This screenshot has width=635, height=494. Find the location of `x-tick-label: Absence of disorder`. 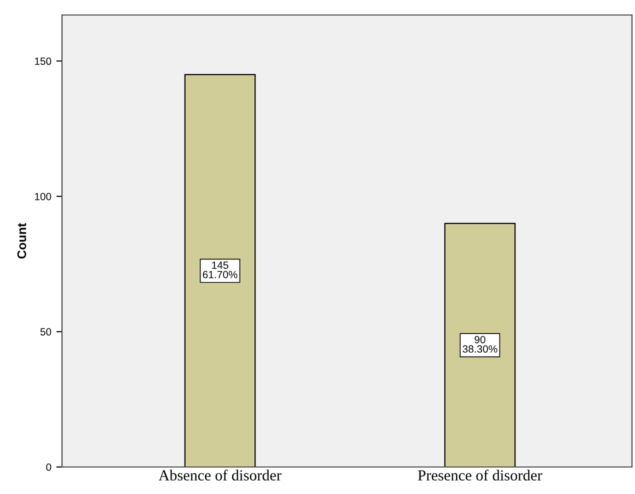

x-tick-label: Absence of disorder is located at coordinates (220, 475).